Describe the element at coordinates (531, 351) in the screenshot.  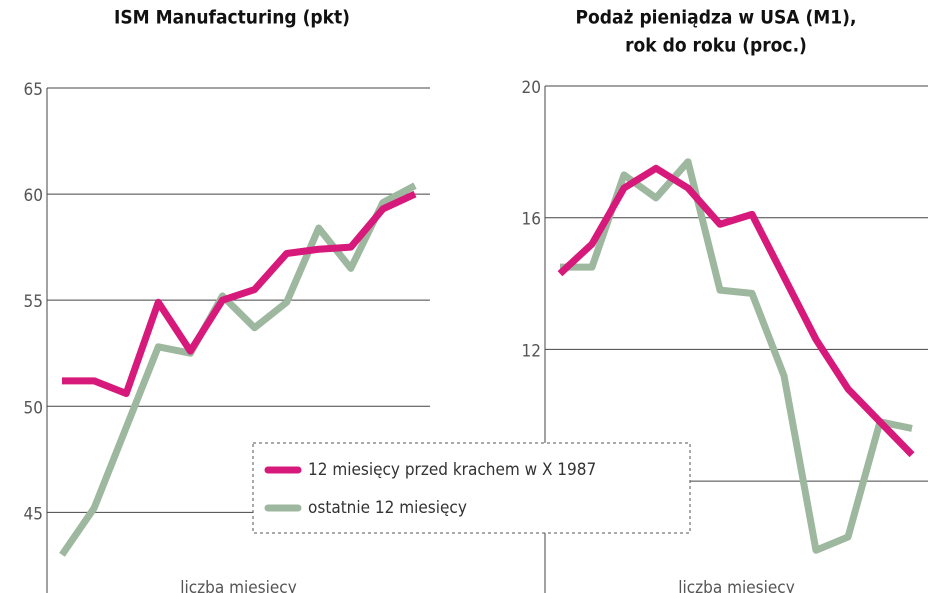
I see `y-tick-label: 12` at that location.